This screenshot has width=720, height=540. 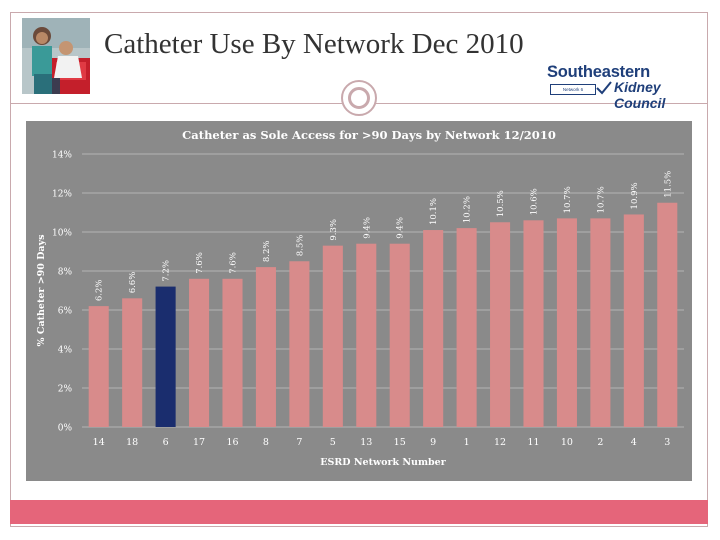 I want to click on data-label: 6.2%, so click(x=100, y=290).